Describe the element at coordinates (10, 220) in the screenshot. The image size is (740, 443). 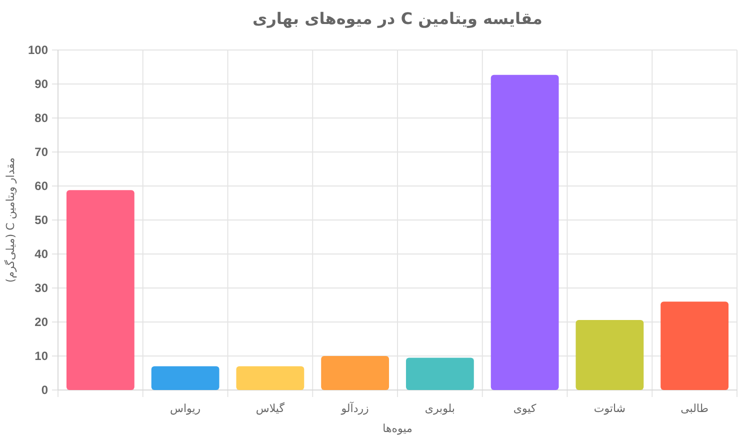
I see `y-axis-title: مقدار ویتامین C (میلی‌گرم)` at that location.